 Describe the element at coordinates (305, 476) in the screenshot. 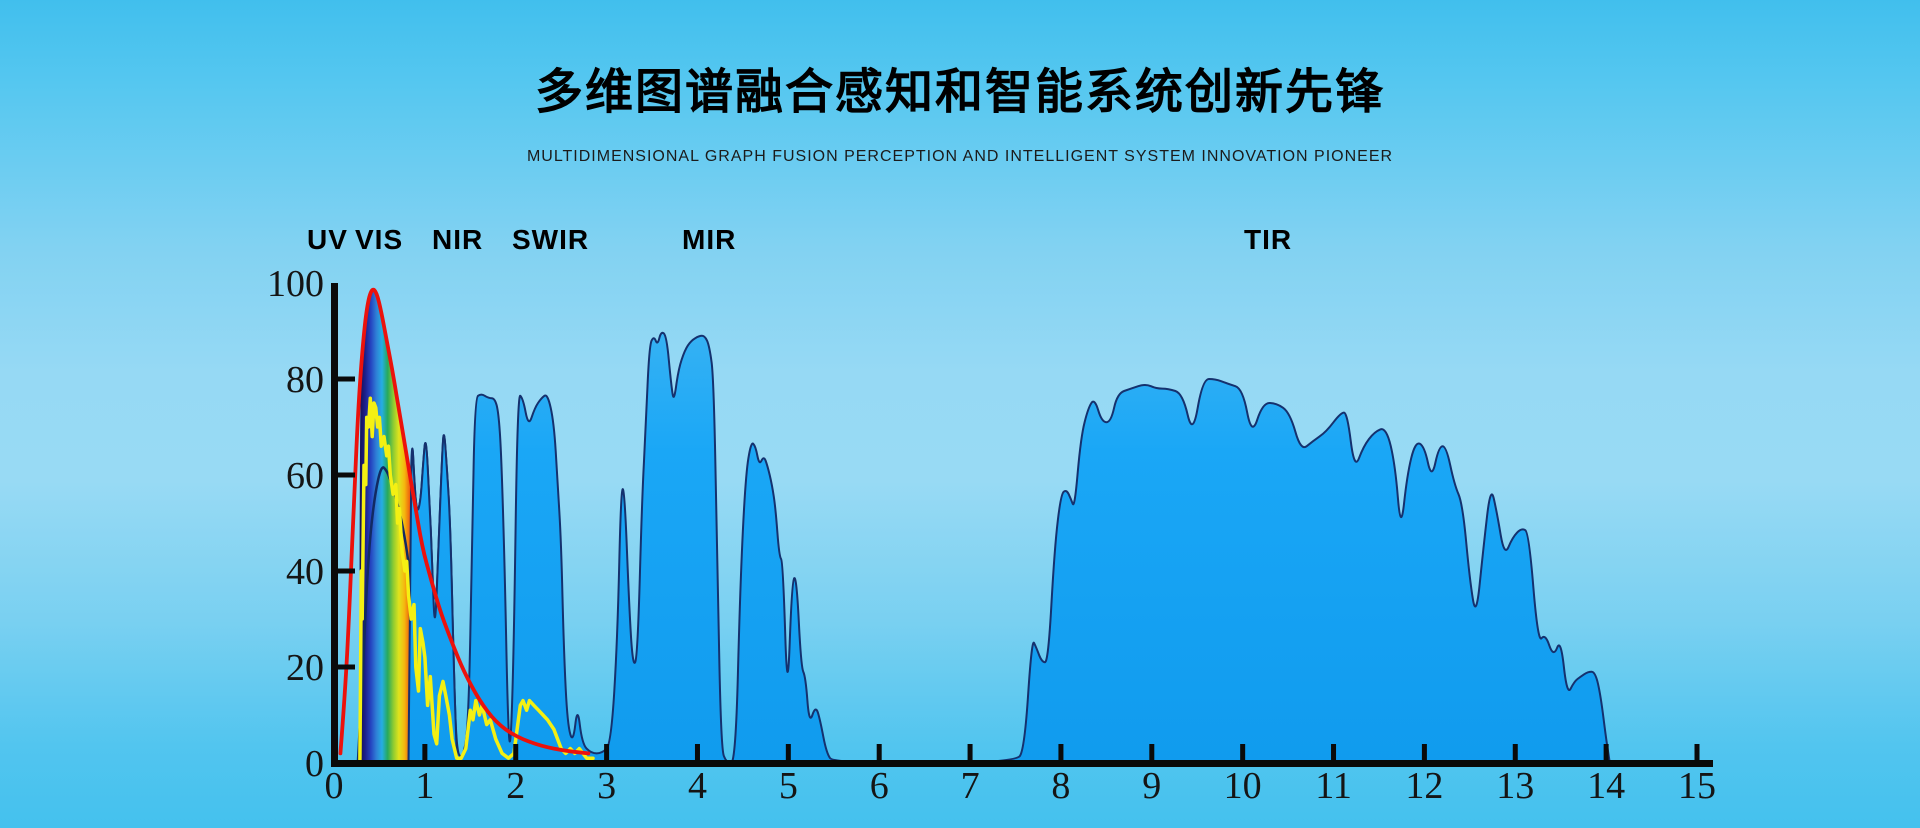

I see `y-tick-label: 60` at that location.